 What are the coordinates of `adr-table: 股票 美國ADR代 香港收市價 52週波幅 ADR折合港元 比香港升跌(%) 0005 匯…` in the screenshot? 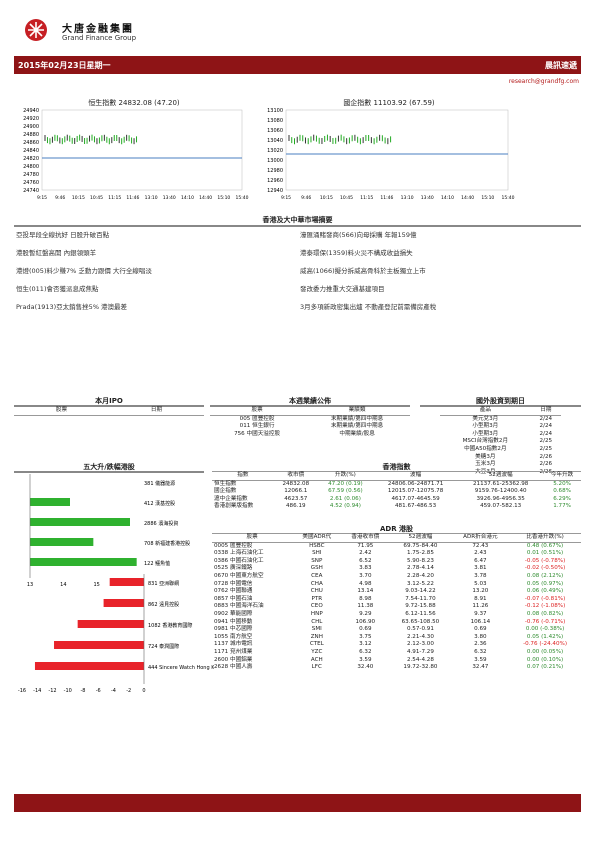 It's located at (396, 602).